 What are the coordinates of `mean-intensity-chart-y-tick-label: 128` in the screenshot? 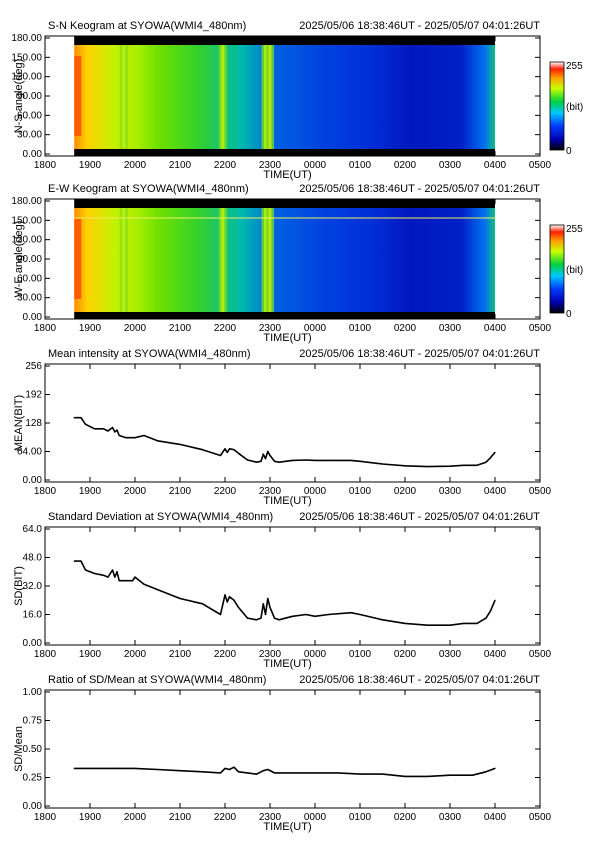 It's located at (33, 423).